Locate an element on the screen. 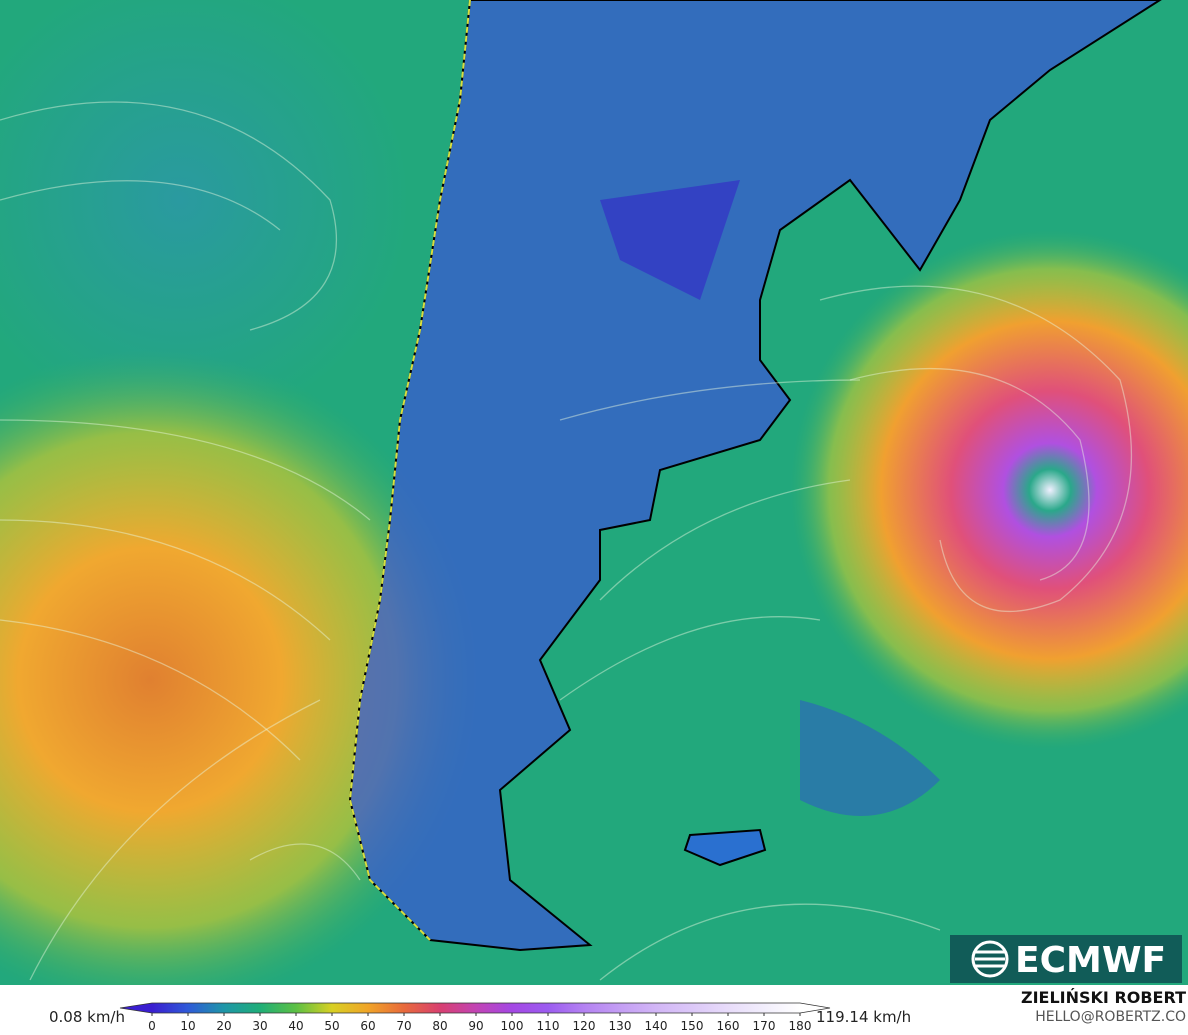 The height and width of the screenshot is (1035, 1188). credit-name: ZIELIŃSKI ROBERT is located at coordinates (1103, 997).